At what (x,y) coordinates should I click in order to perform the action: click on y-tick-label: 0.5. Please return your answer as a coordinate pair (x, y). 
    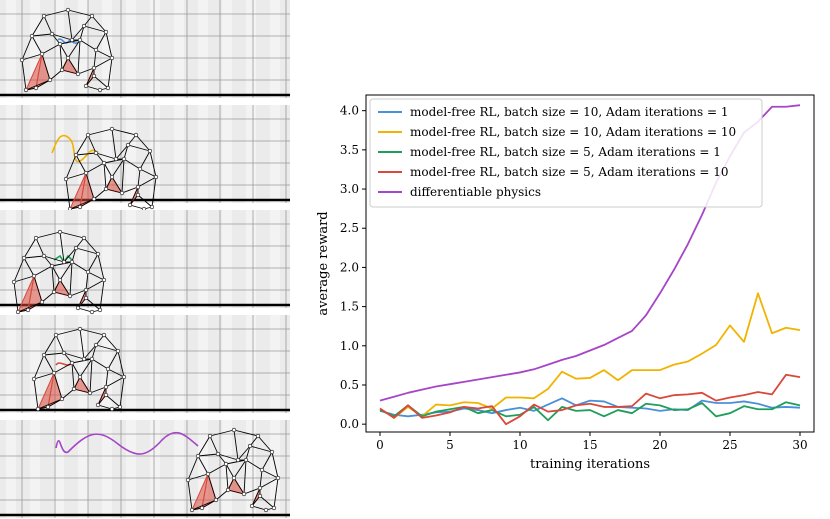
    Looking at the image, I should click on (349, 385).